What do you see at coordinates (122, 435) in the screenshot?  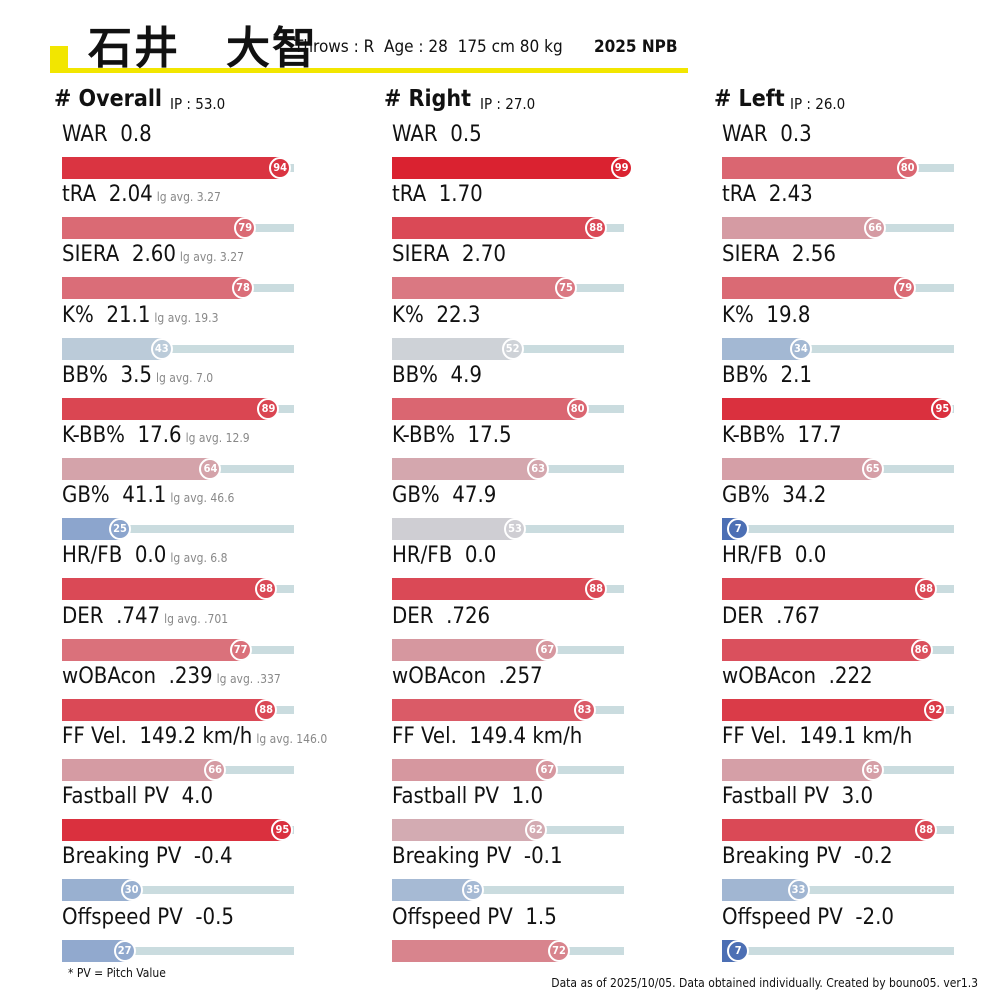 I see `metric-label: K-BB% 17.6` at bounding box center [122, 435].